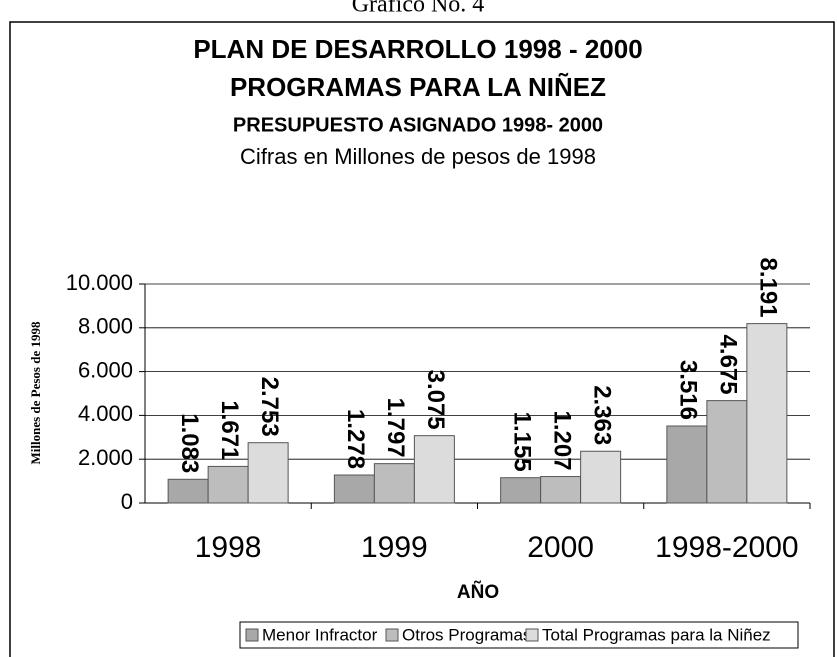 The height and width of the screenshot is (657, 837). I want to click on chart-title: PLAN DE DESARROLLO 1998 - 2000, so click(417, 49).